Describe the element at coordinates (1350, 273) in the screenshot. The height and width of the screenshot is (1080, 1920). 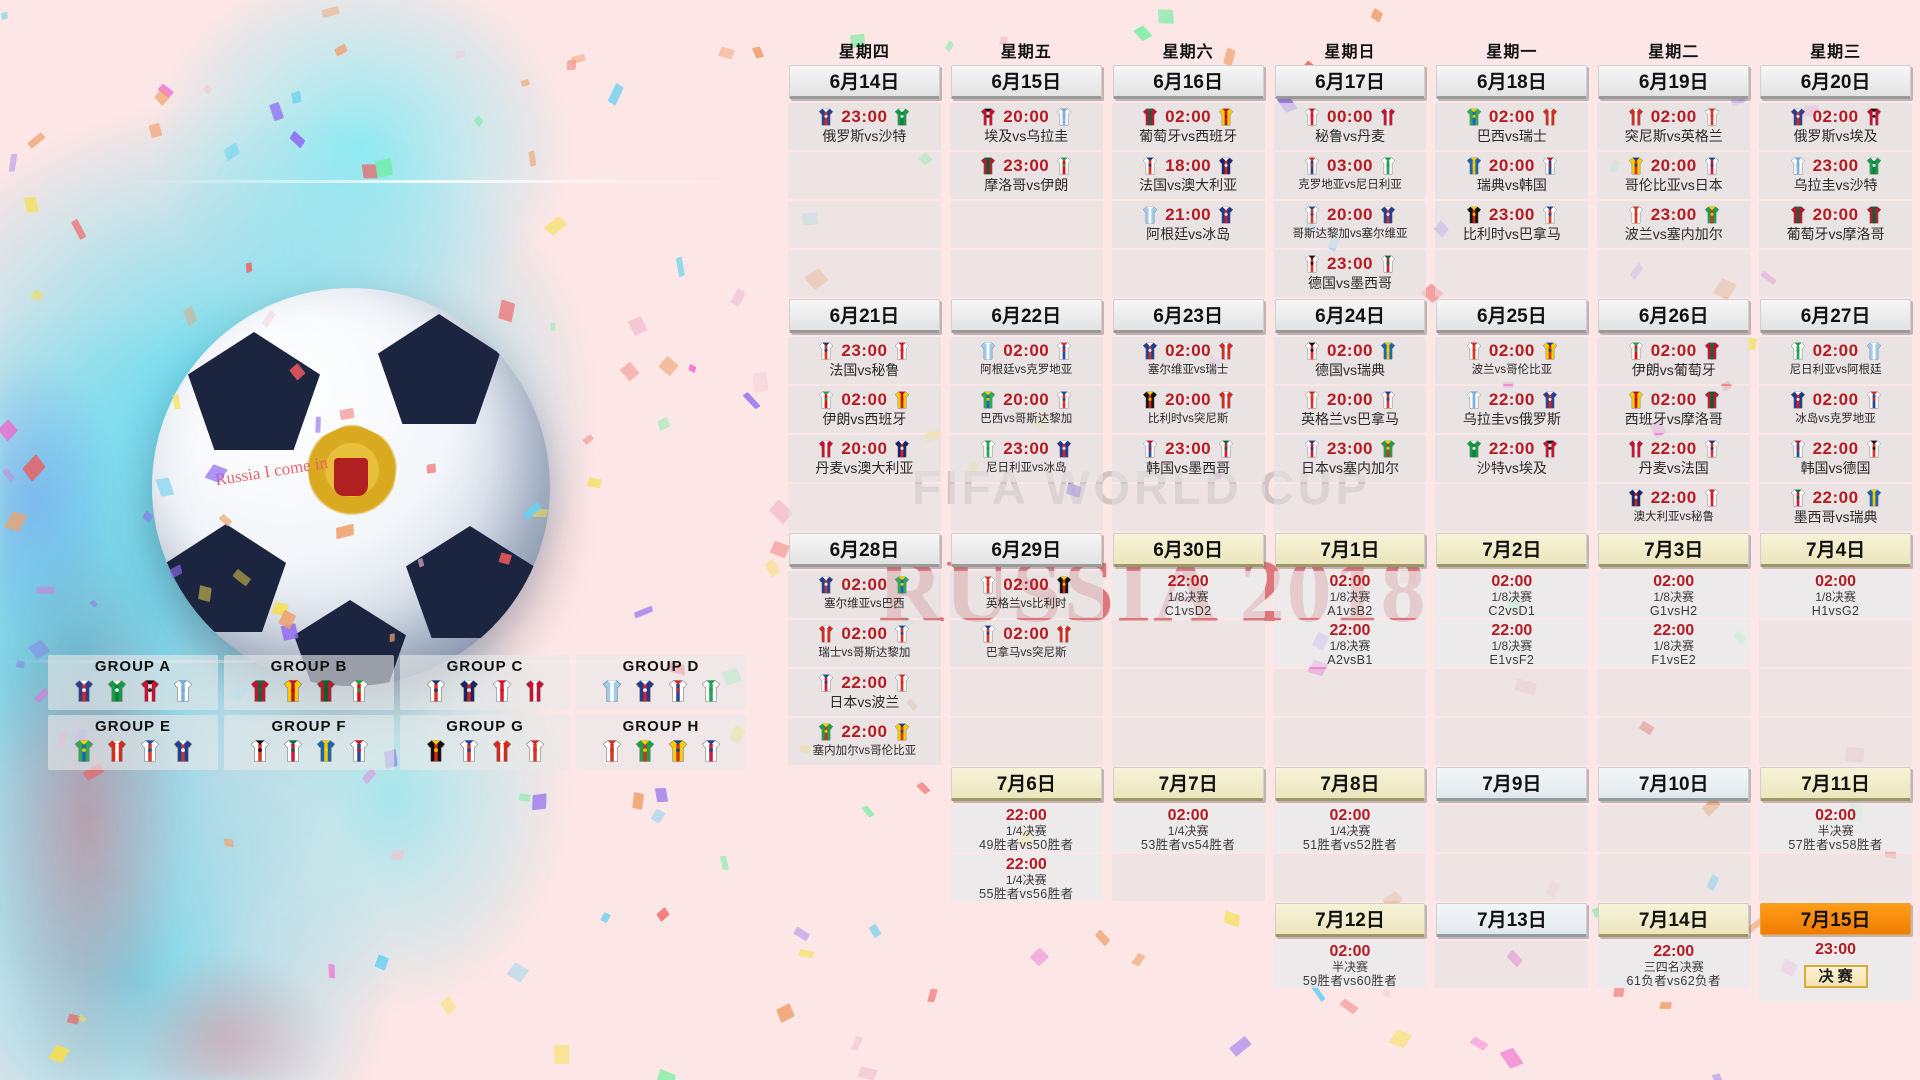
I see `match-cell: 23:00 德国vs墨西哥` at that location.